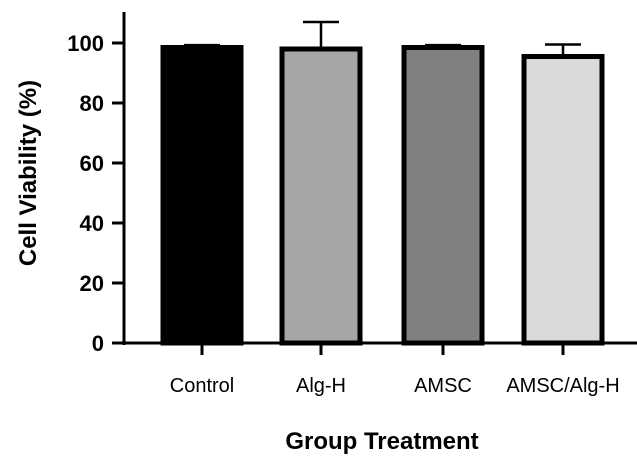  What do you see at coordinates (443, 386) in the screenshot?
I see `category-label-amsc: AMSC` at bounding box center [443, 386].